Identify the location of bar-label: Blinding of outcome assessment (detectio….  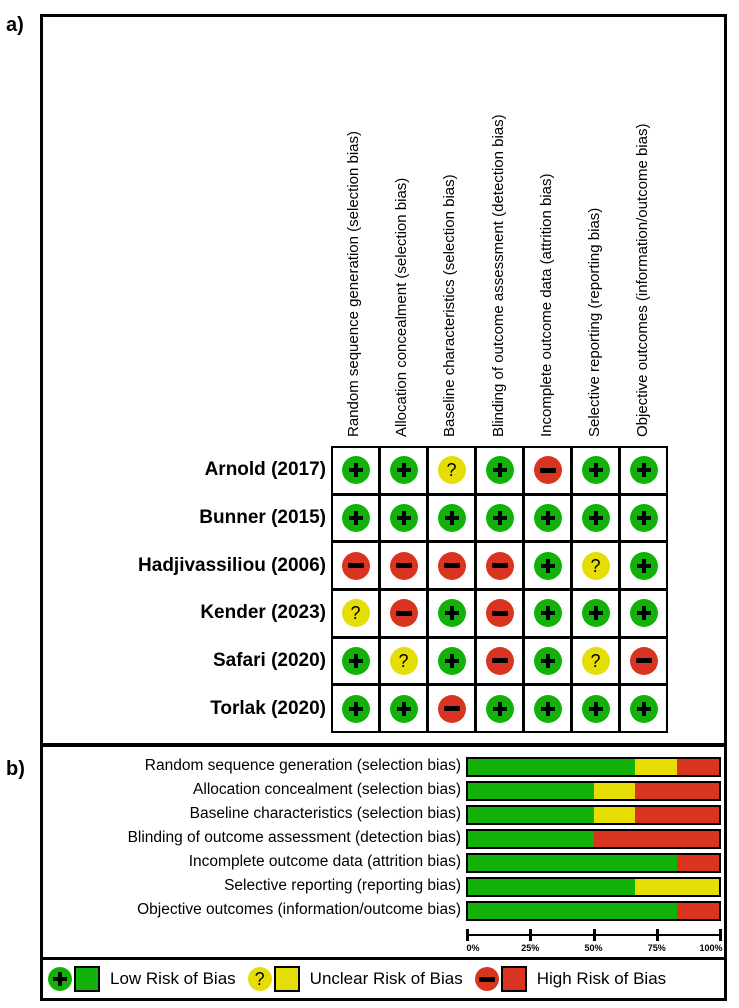
(294, 837).